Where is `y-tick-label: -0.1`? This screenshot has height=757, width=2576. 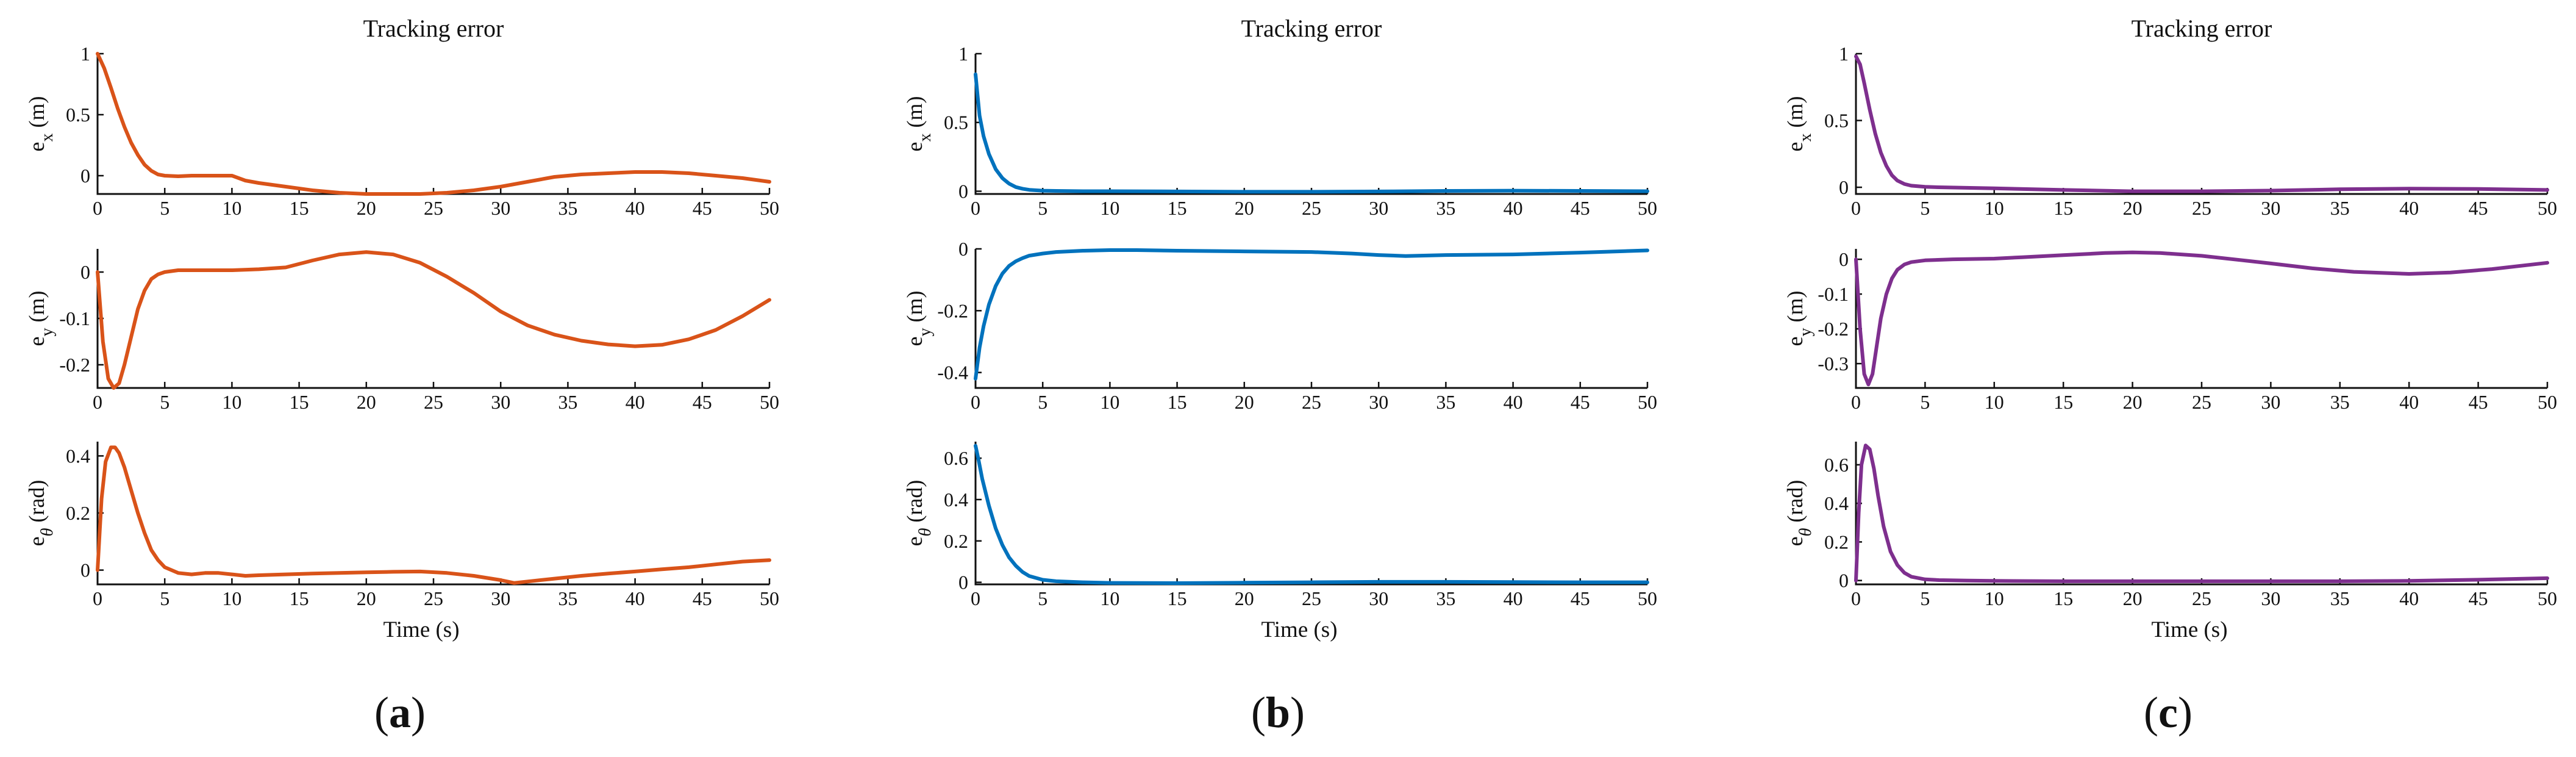
y-tick-label: -0.1 is located at coordinates (74, 318).